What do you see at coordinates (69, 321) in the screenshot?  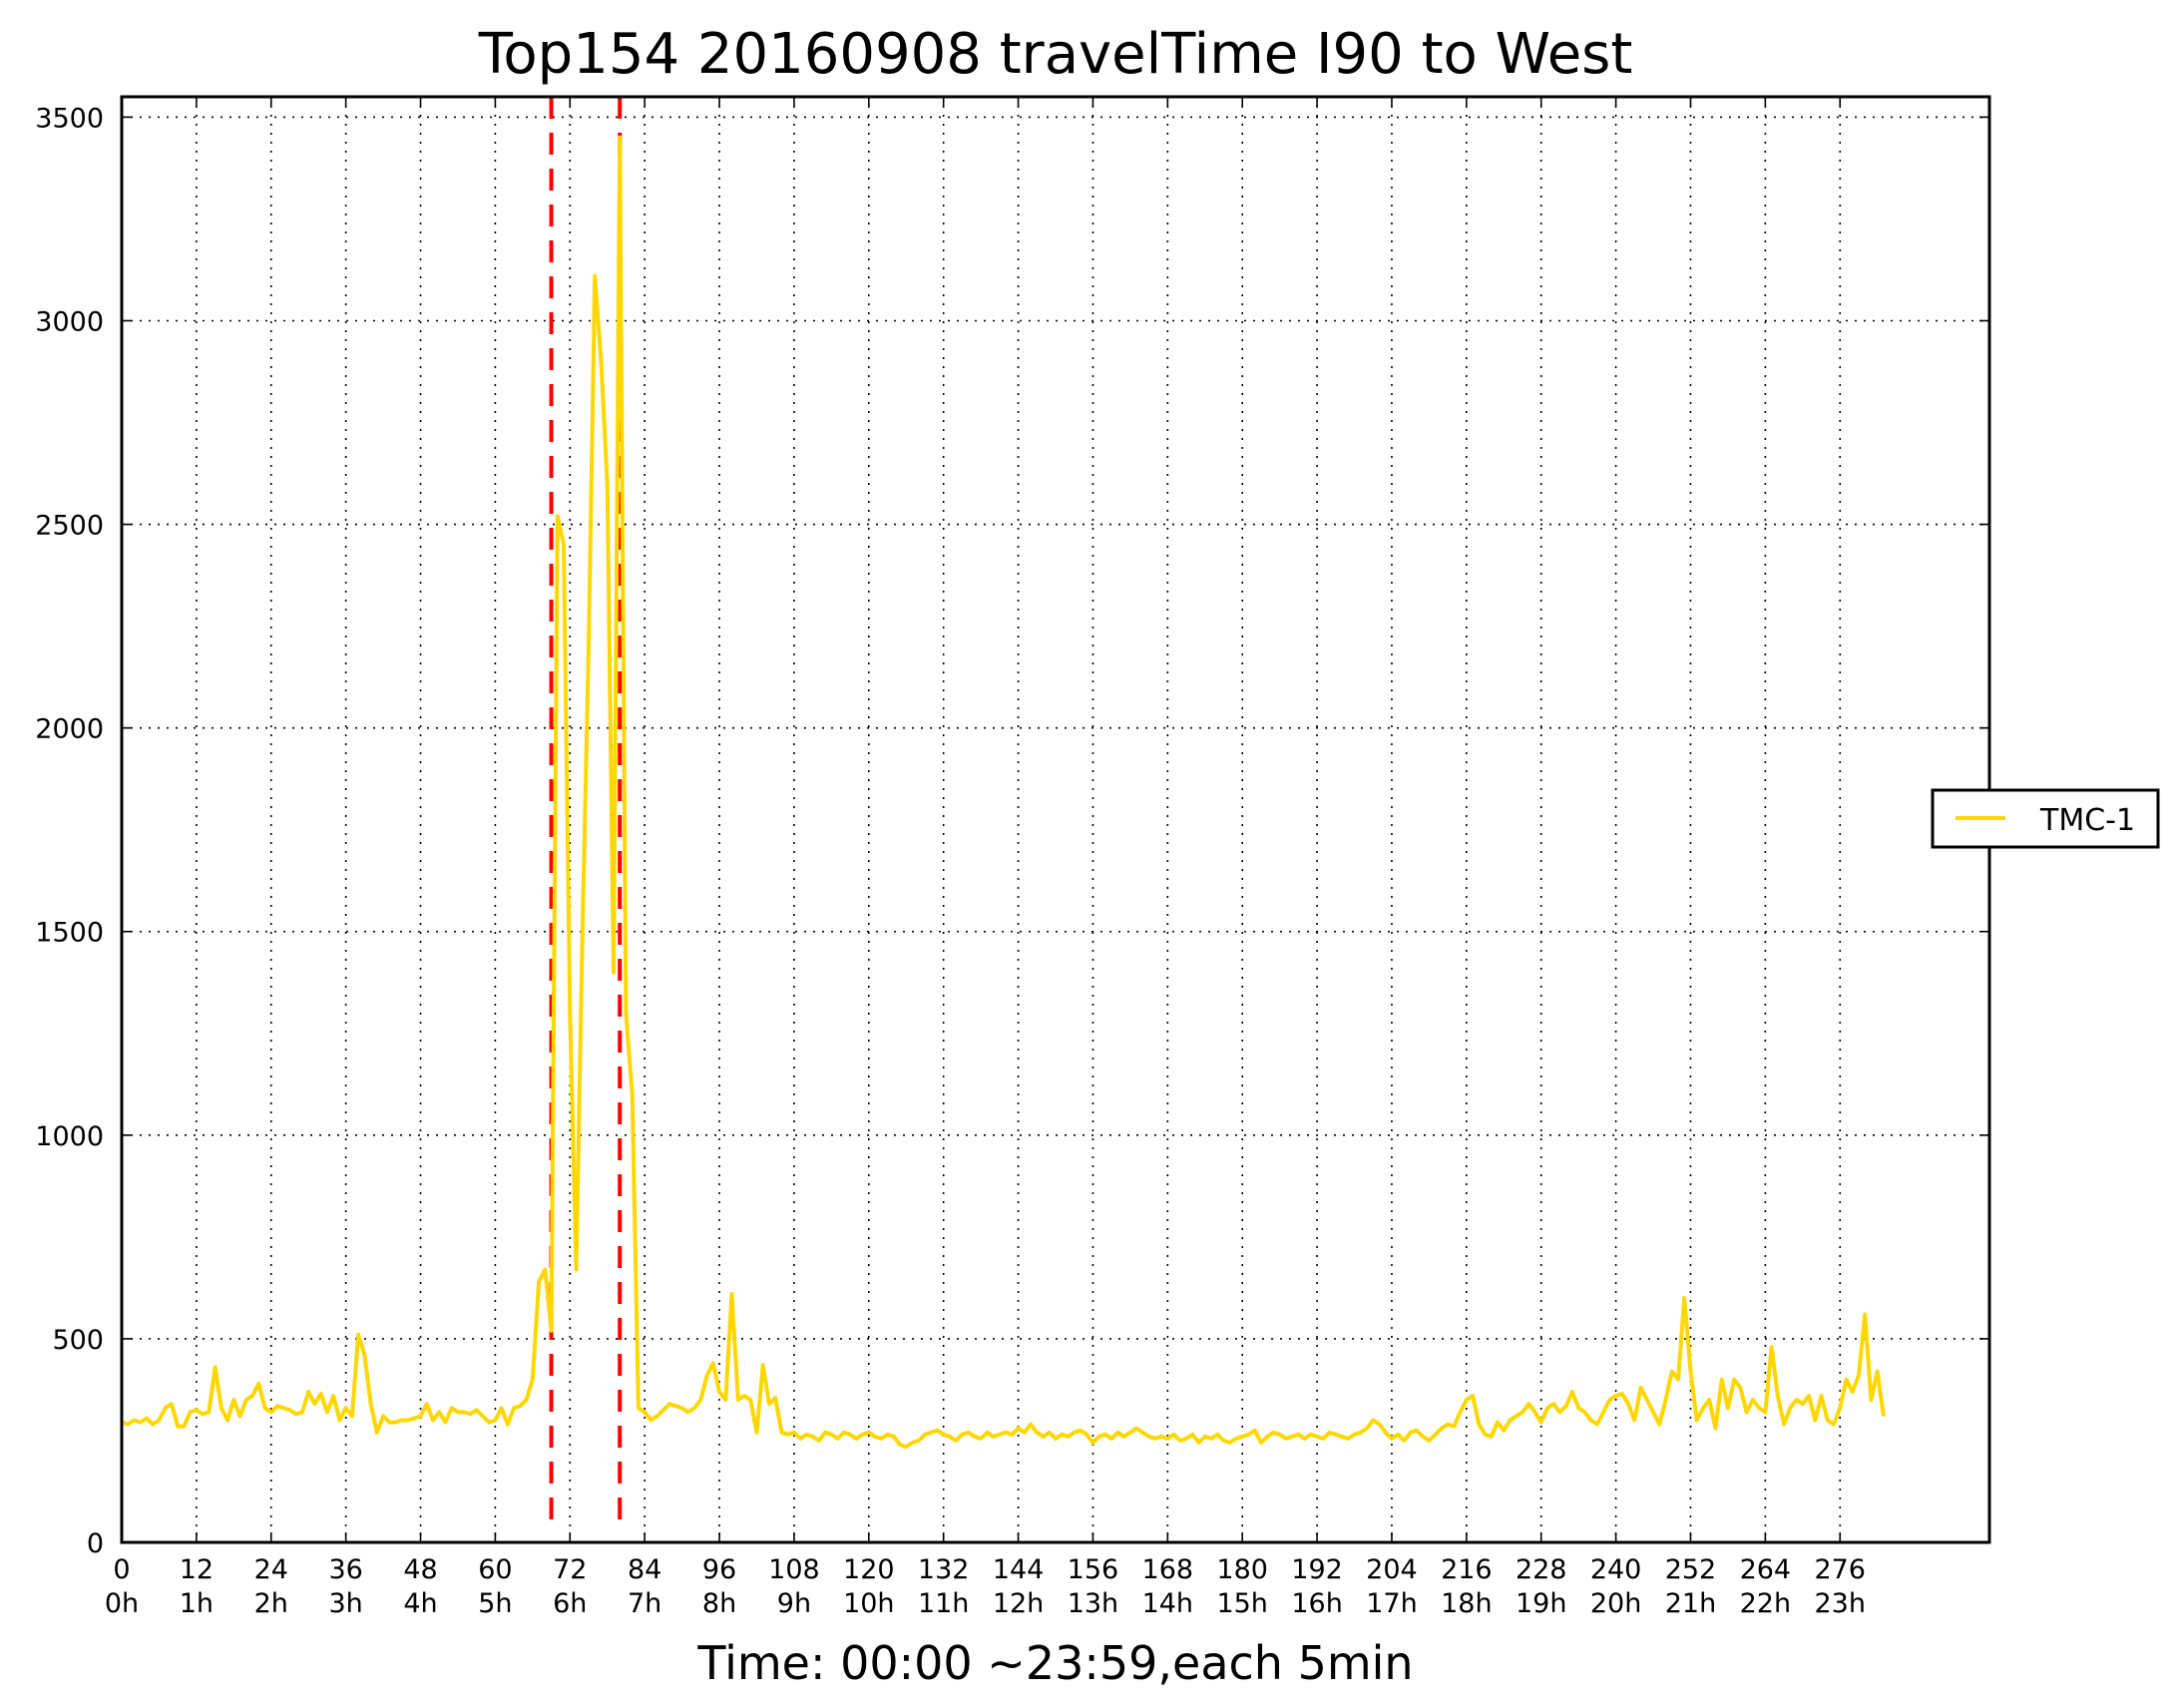 I see `y-tick-label: 3000` at bounding box center [69, 321].